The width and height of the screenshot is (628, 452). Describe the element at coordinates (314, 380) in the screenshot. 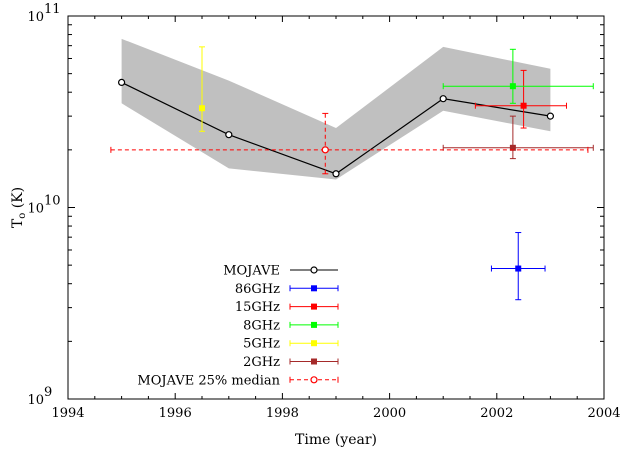

I see `legend-marker-mojave-25-median` at that location.